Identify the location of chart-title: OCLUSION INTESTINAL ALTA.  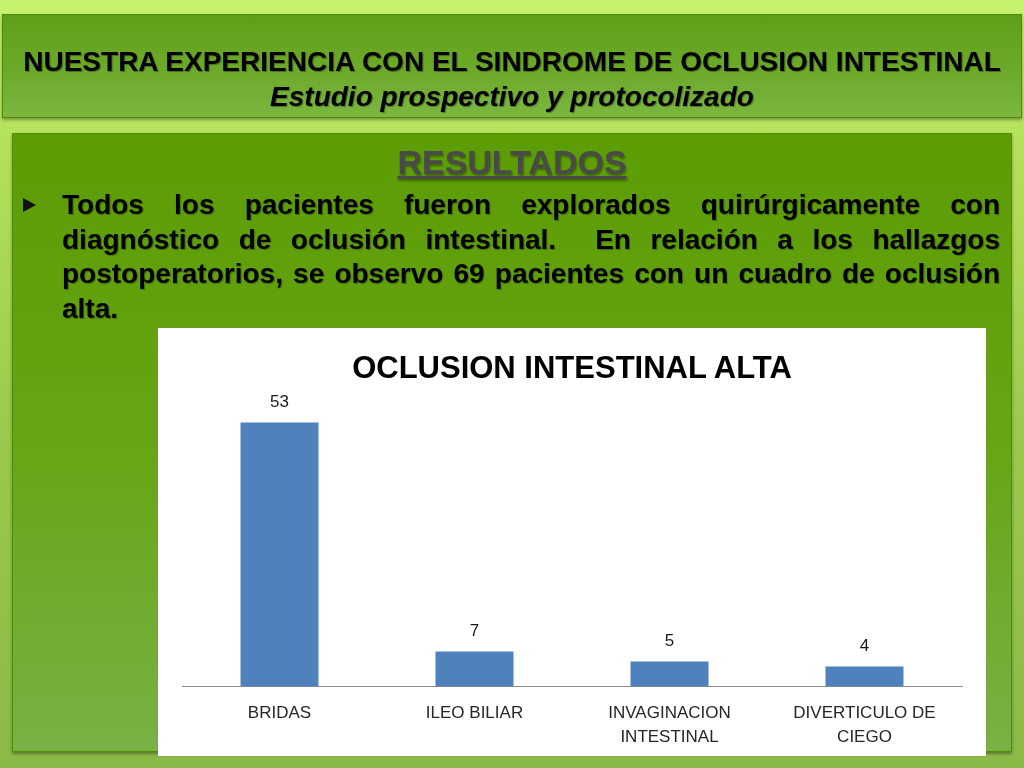
(572, 368).